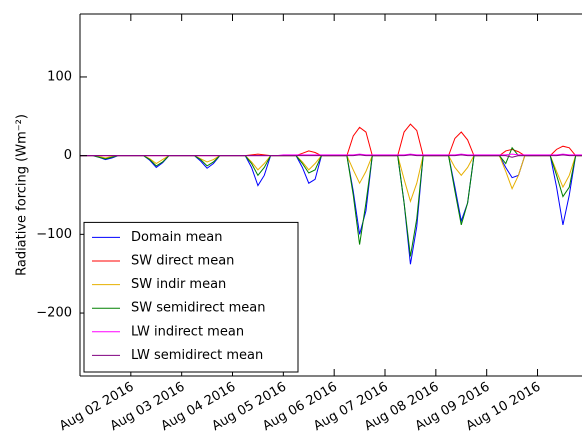  Describe the element at coordinates (22, 195) in the screenshot. I see `y-axis-label: Radiative forcing (Wm⁻²)` at that location.